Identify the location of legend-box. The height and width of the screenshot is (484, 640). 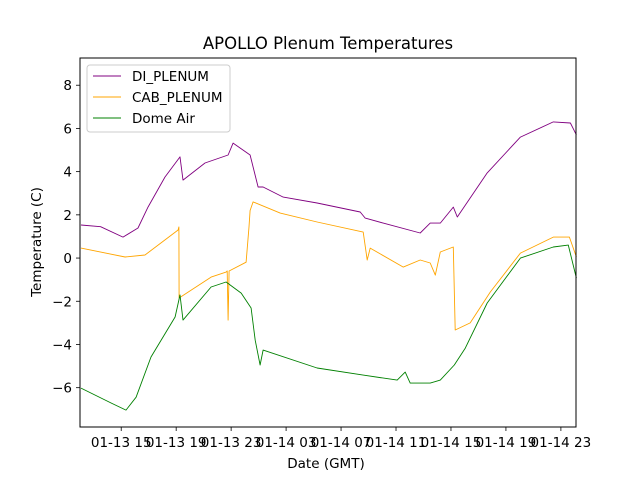
(158, 98).